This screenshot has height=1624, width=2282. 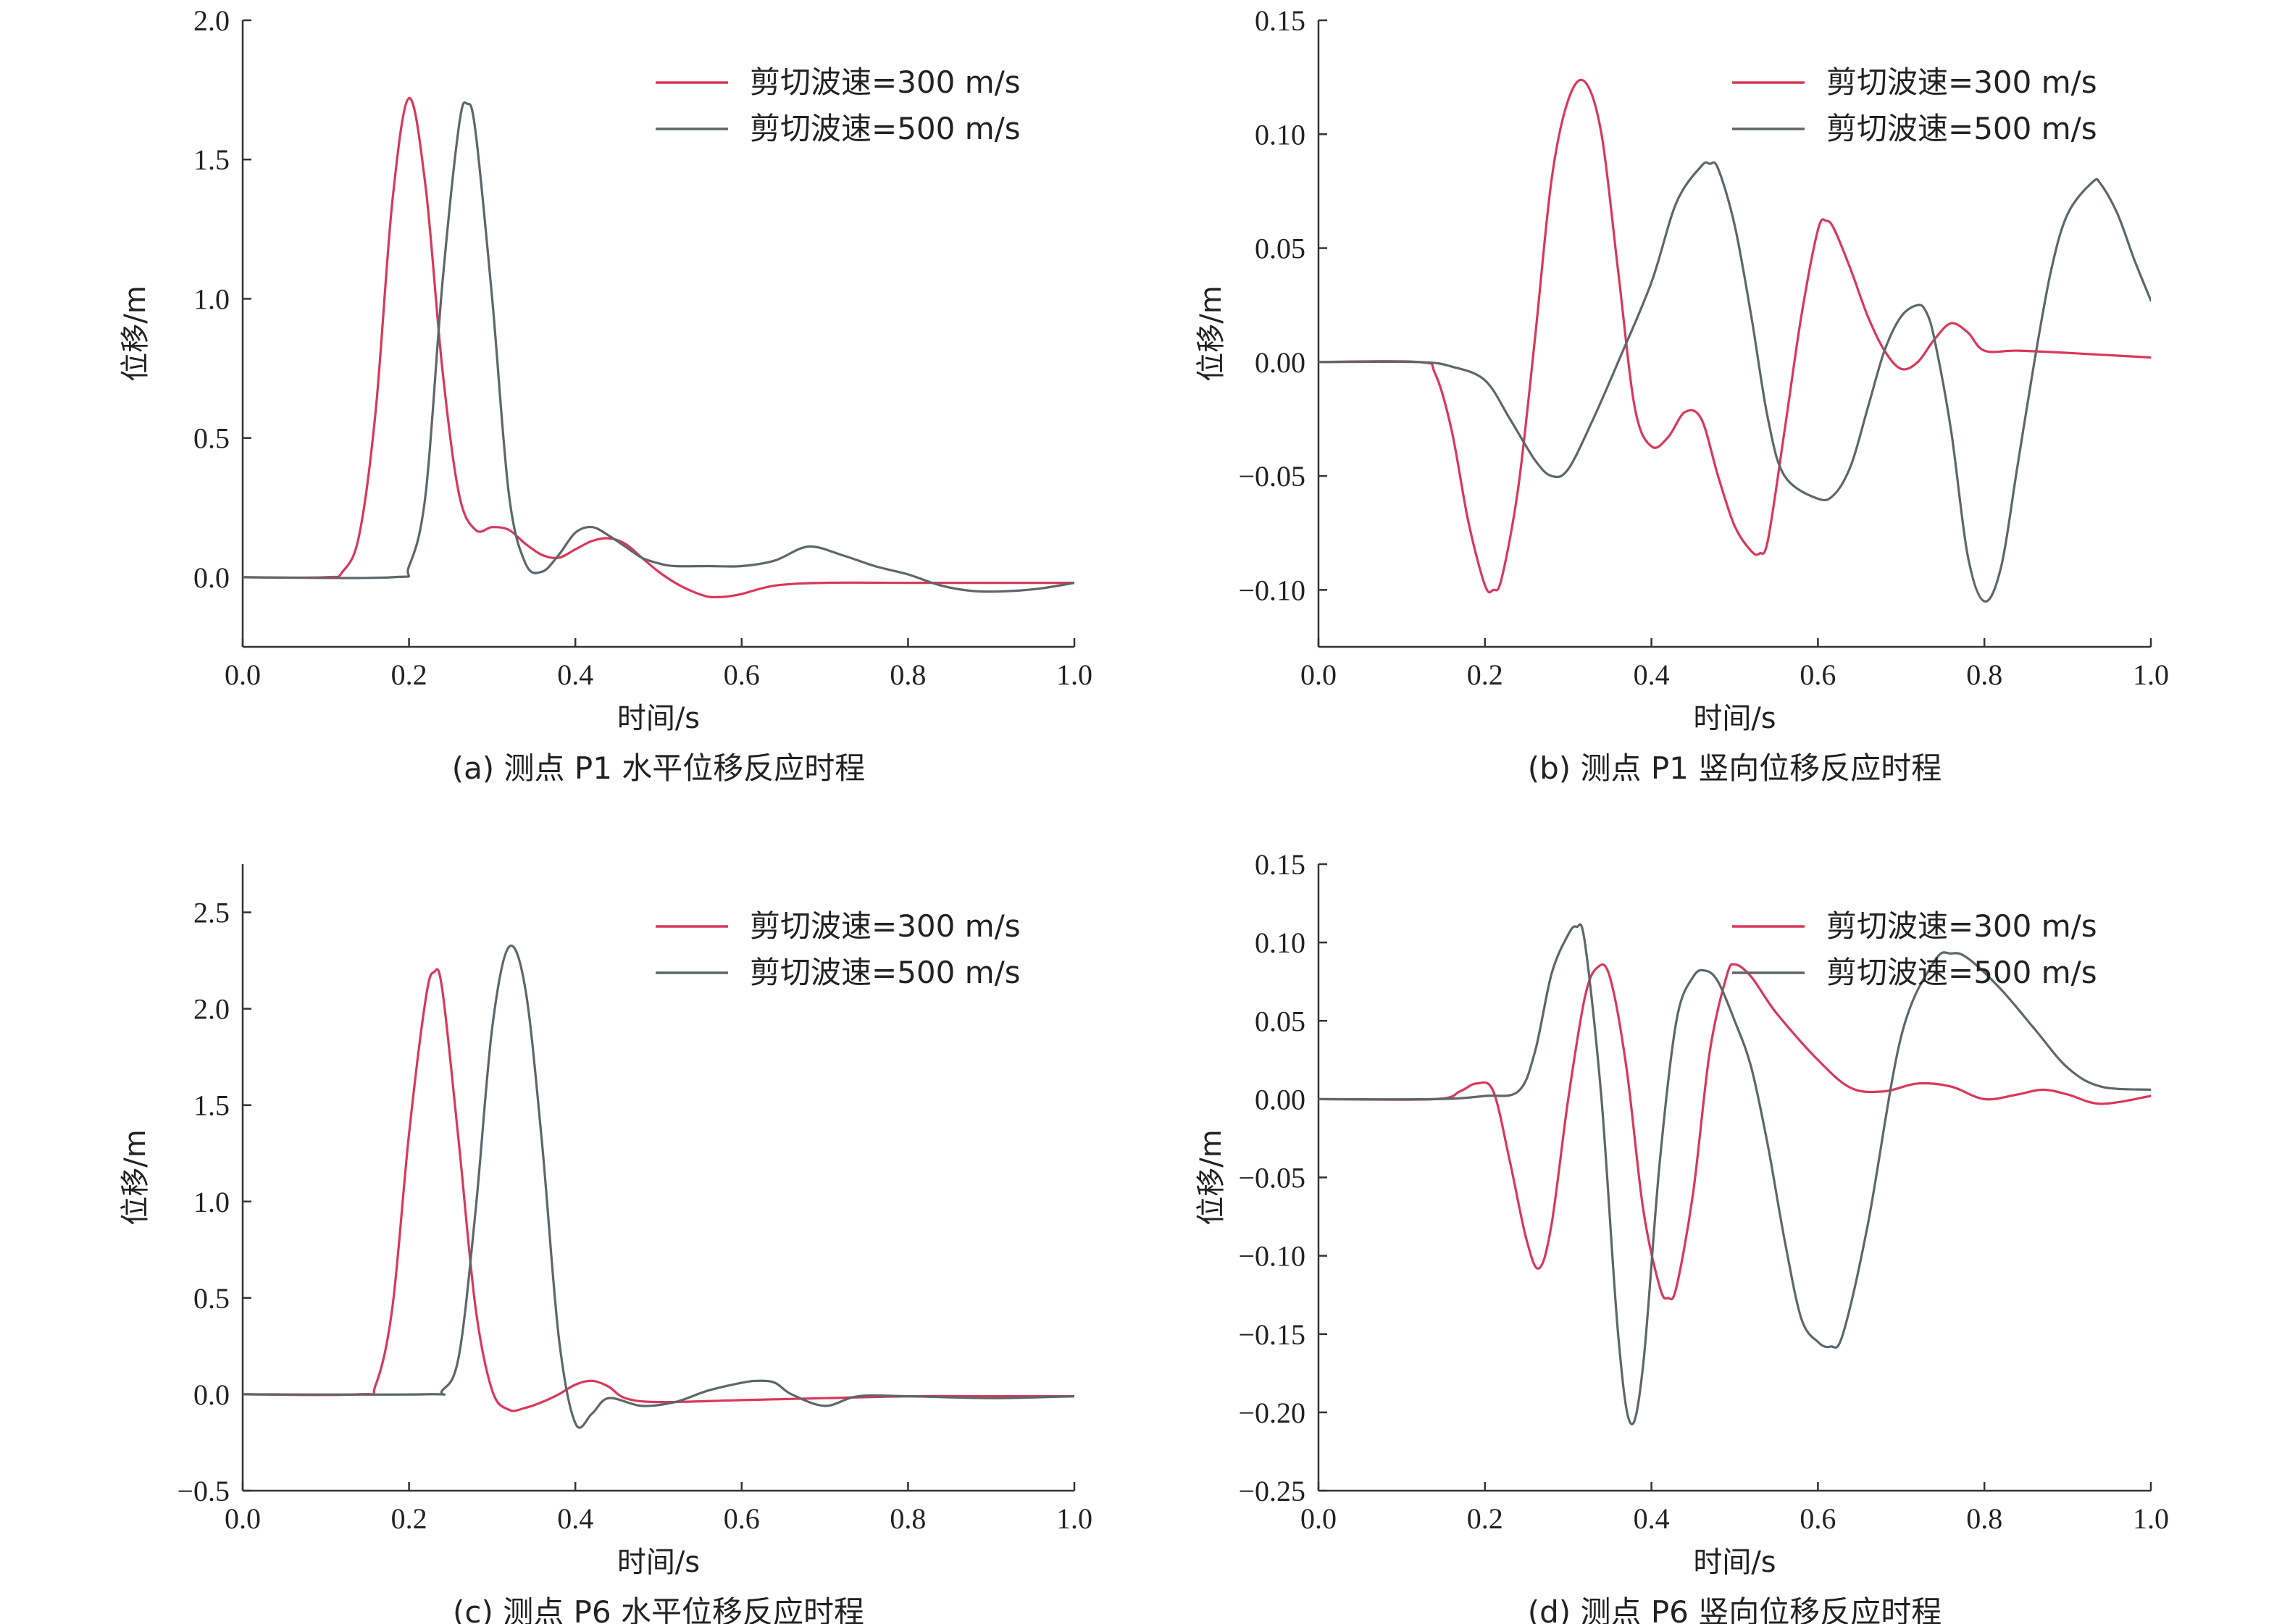 What do you see at coordinates (1735, 1609) in the screenshot?
I see `panel-caption: (d) 测点 P6 竖向位移反应时程` at bounding box center [1735, 1609].